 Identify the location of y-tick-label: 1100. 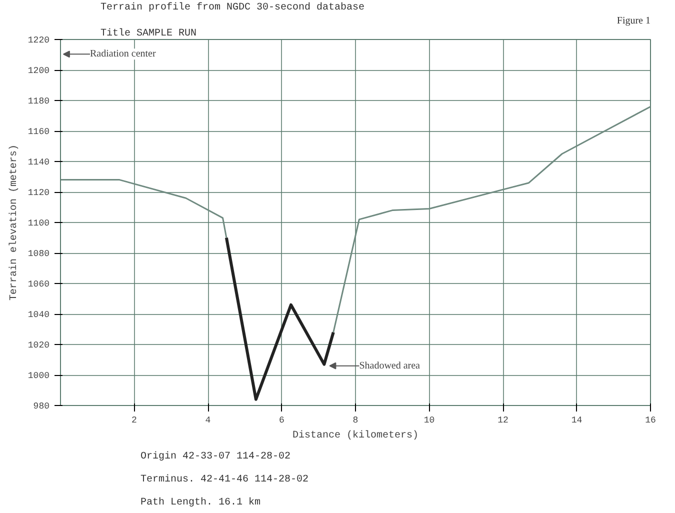
(39, 223).